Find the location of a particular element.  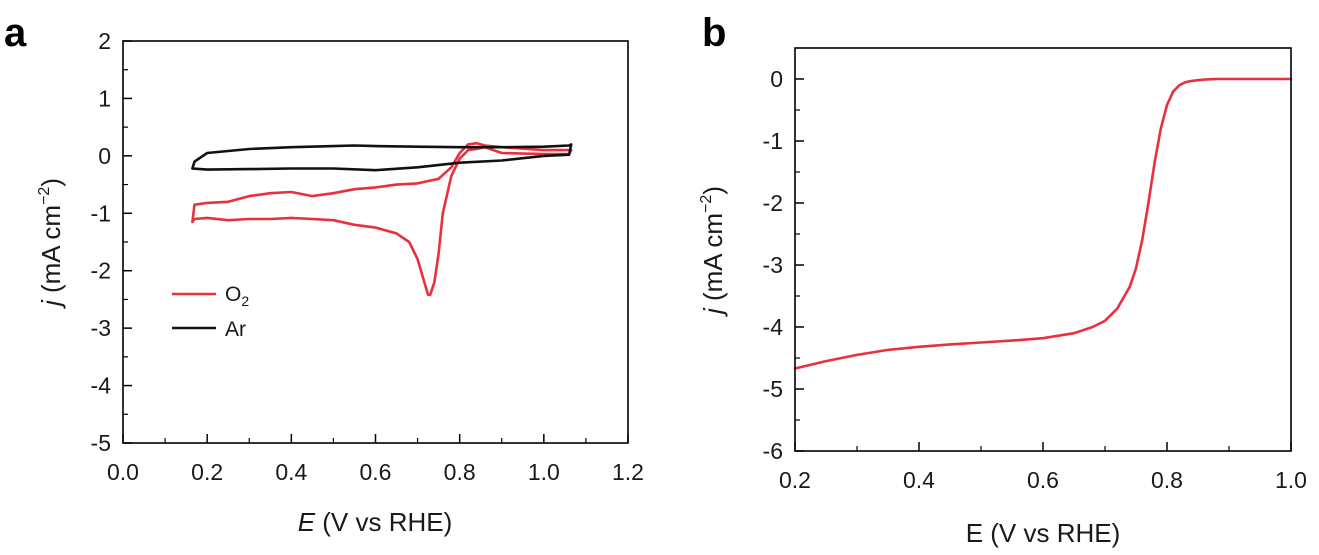

panel-a-y-tick-label: 1 is located at coordinates (104, 98).